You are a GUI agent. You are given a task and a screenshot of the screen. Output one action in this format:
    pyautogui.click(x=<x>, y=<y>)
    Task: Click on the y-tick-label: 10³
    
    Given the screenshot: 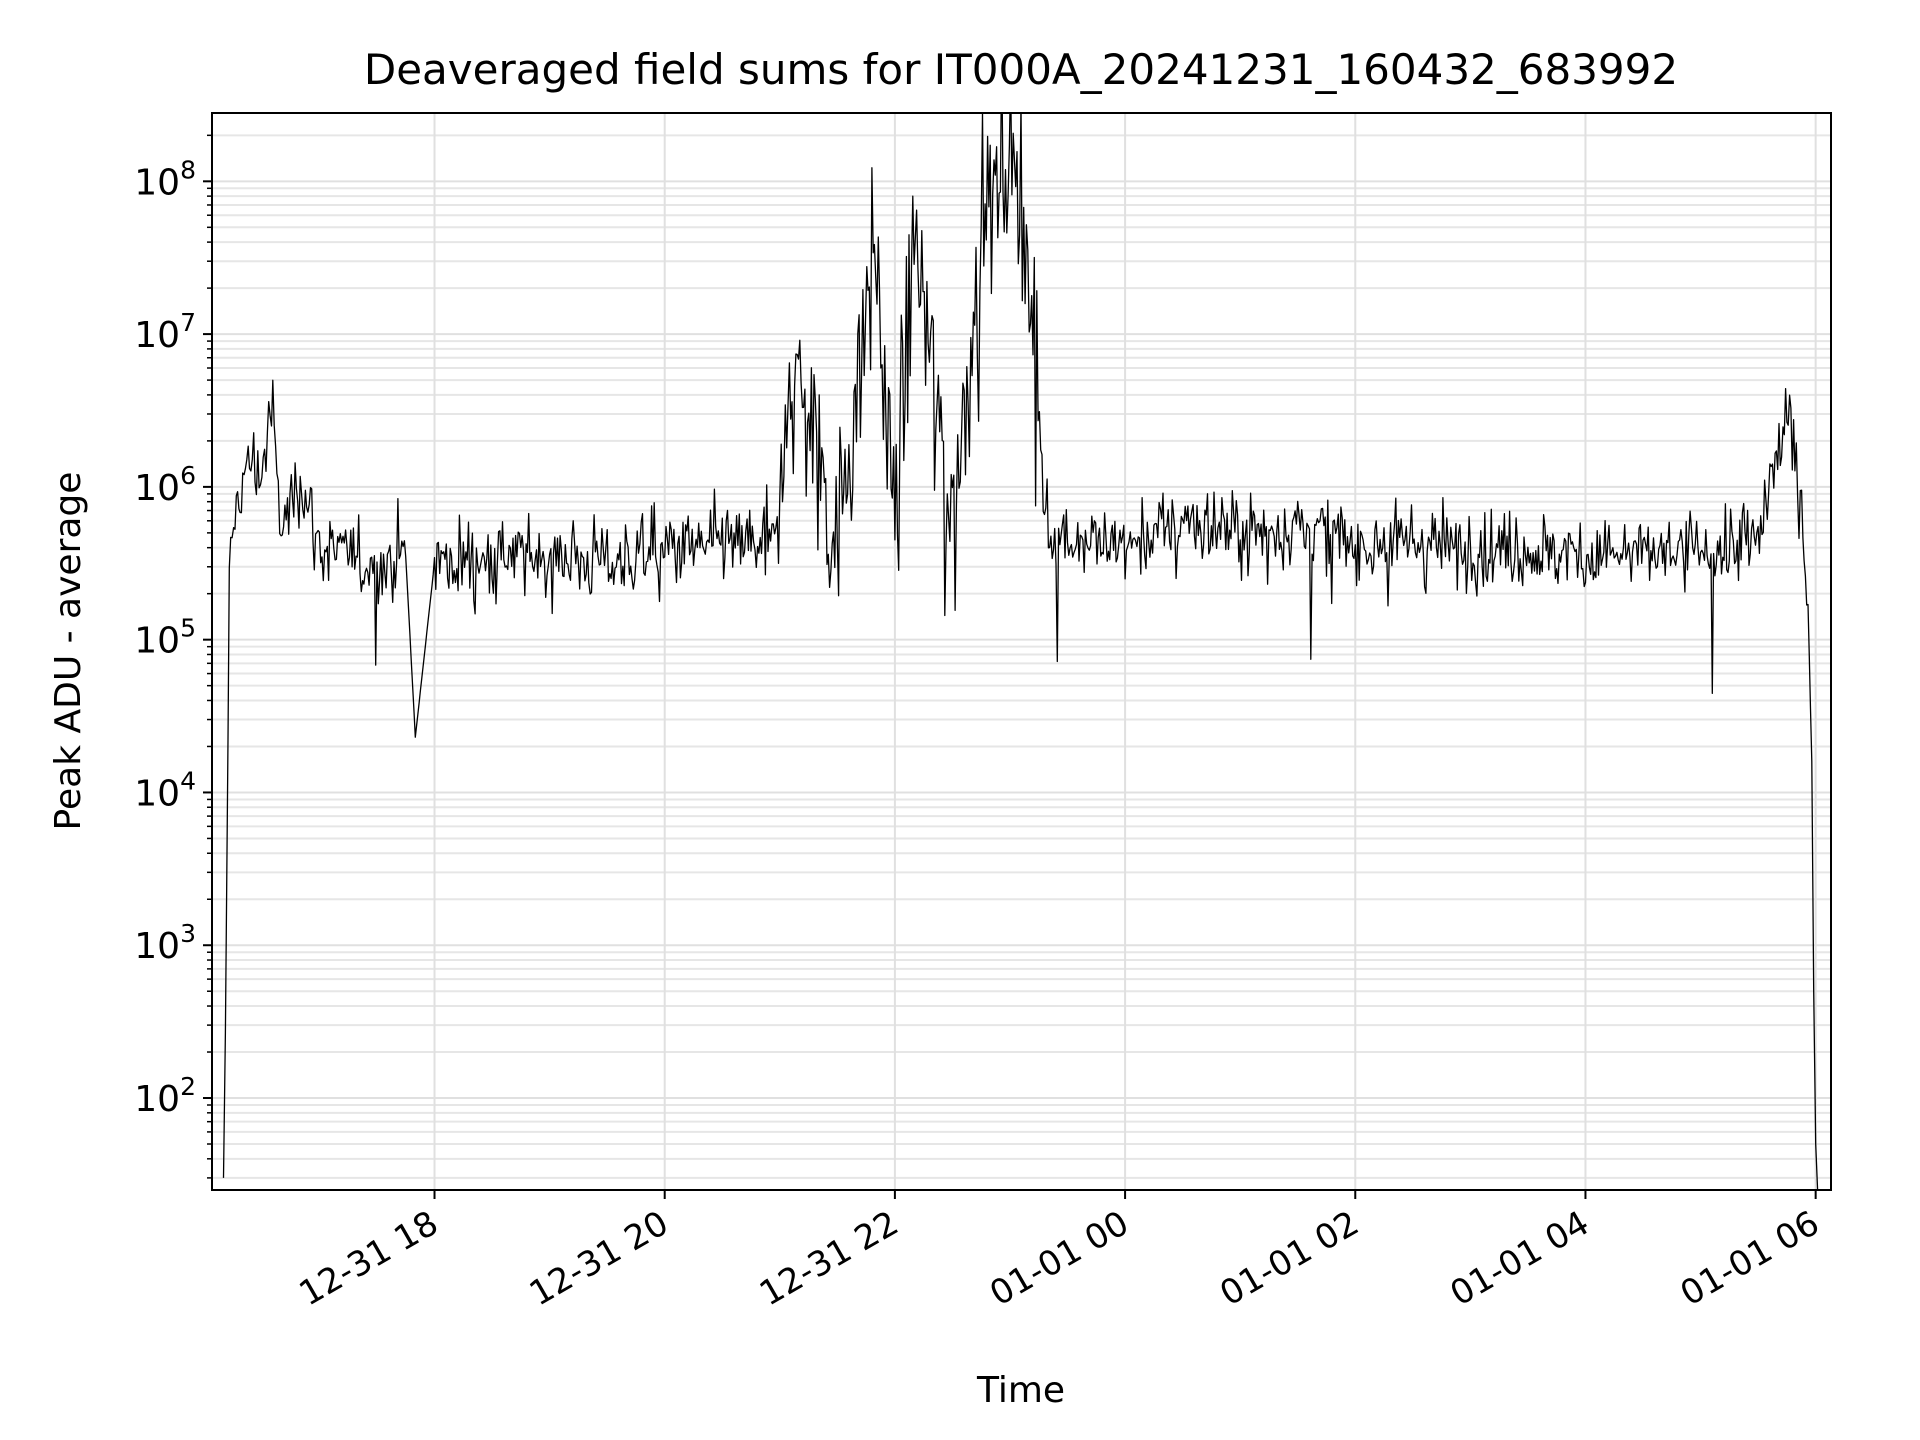 What is the action you would take?
    pyautogui.click(x=165, y=943)
    